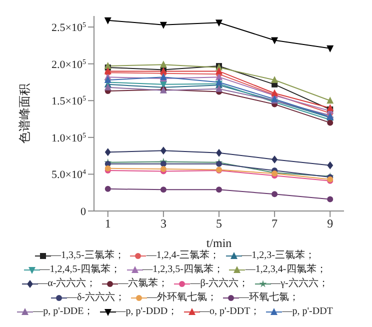 The height and width of the screenshot is (327, 372). I want to click on legend-label: —p, p'-DDD；, so click(147, 312).